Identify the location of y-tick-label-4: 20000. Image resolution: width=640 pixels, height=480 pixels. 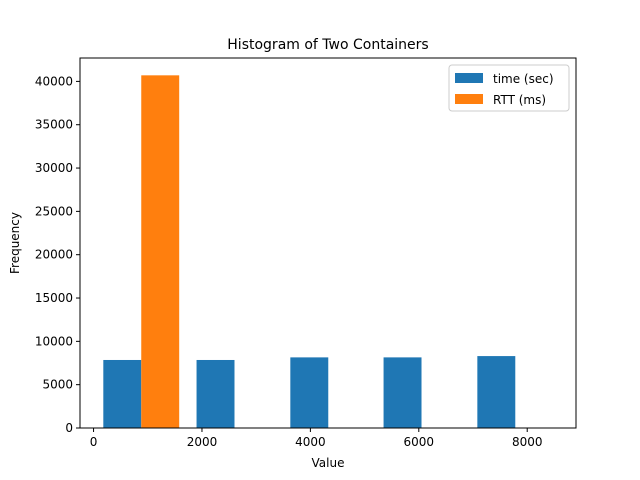
(54, 255).